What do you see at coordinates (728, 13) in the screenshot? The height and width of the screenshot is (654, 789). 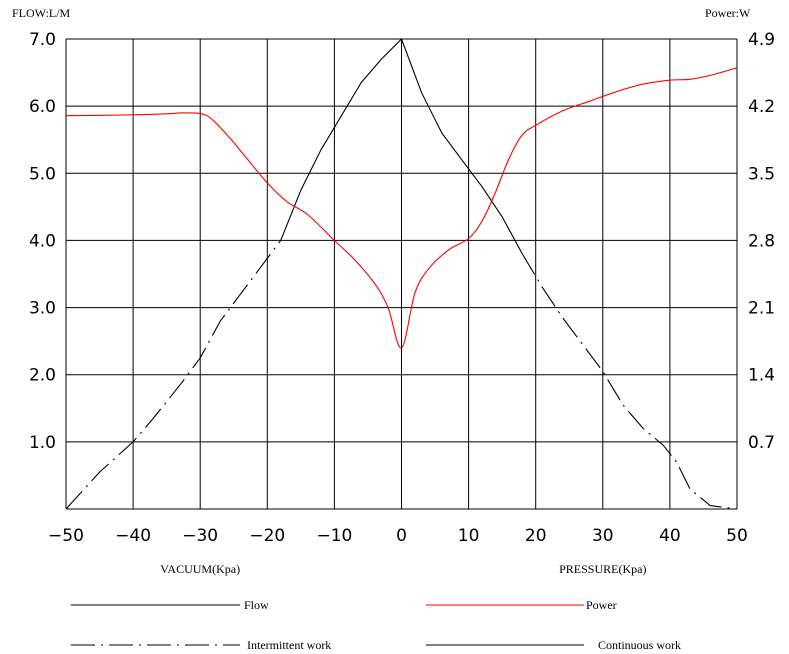 I see `right-axis-title: Power:W` at bounding box center [728, 13].